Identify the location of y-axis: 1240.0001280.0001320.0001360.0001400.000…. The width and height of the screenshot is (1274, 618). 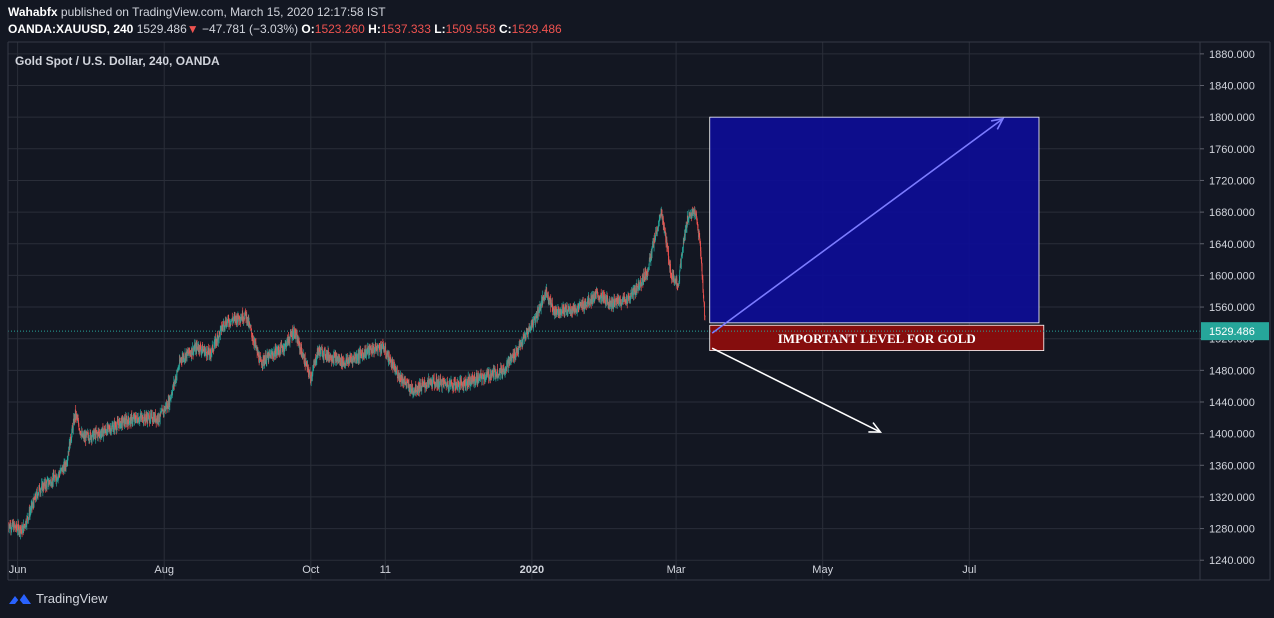
(1227, 308).